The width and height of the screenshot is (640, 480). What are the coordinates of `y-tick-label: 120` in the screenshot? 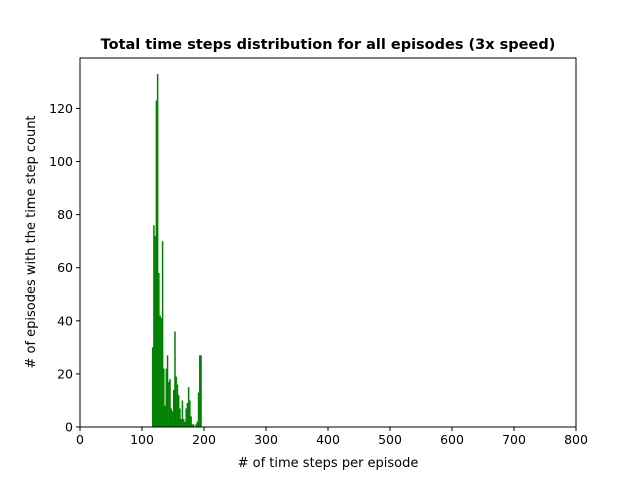 It's located at (61, 108).